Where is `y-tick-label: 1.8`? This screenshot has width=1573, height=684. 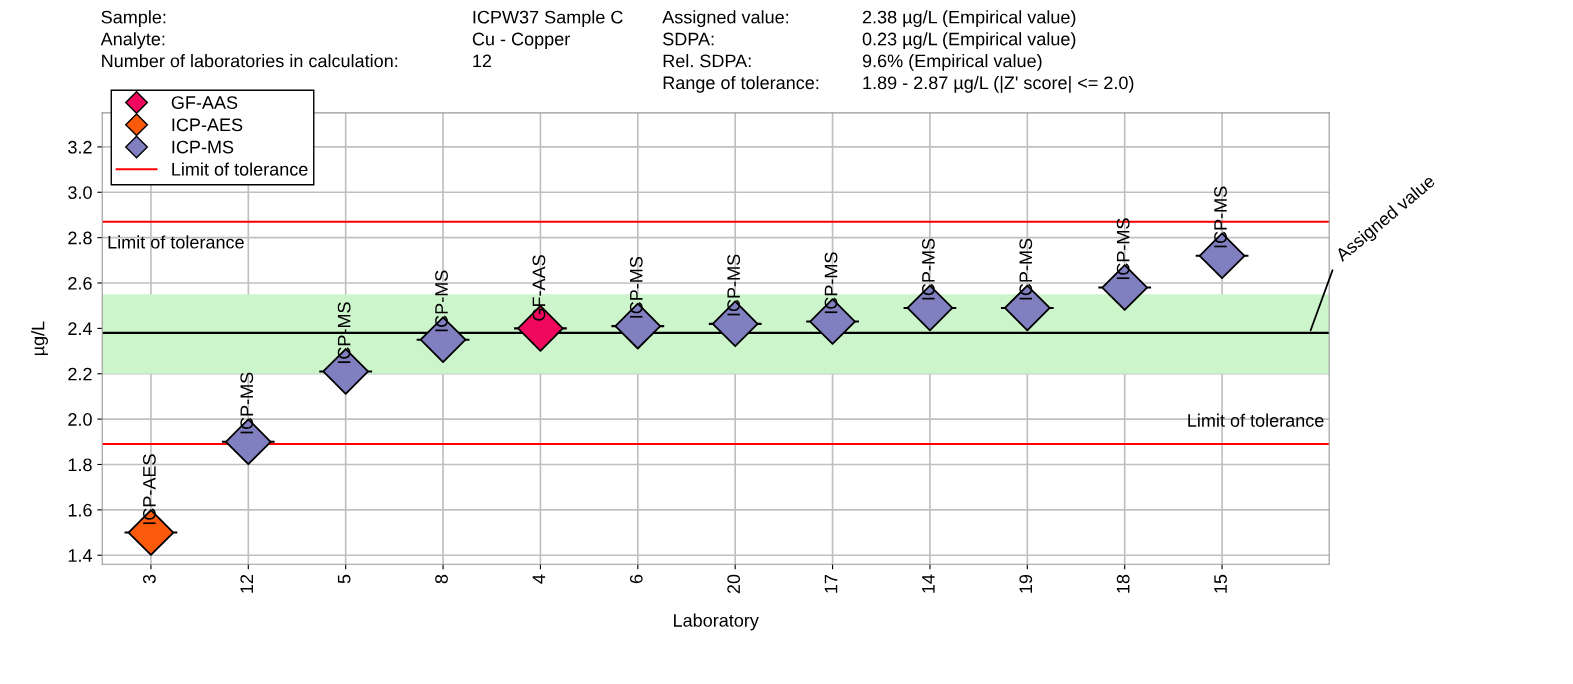
y-tick-label: 1.8 is located at coordinates (80, 465).